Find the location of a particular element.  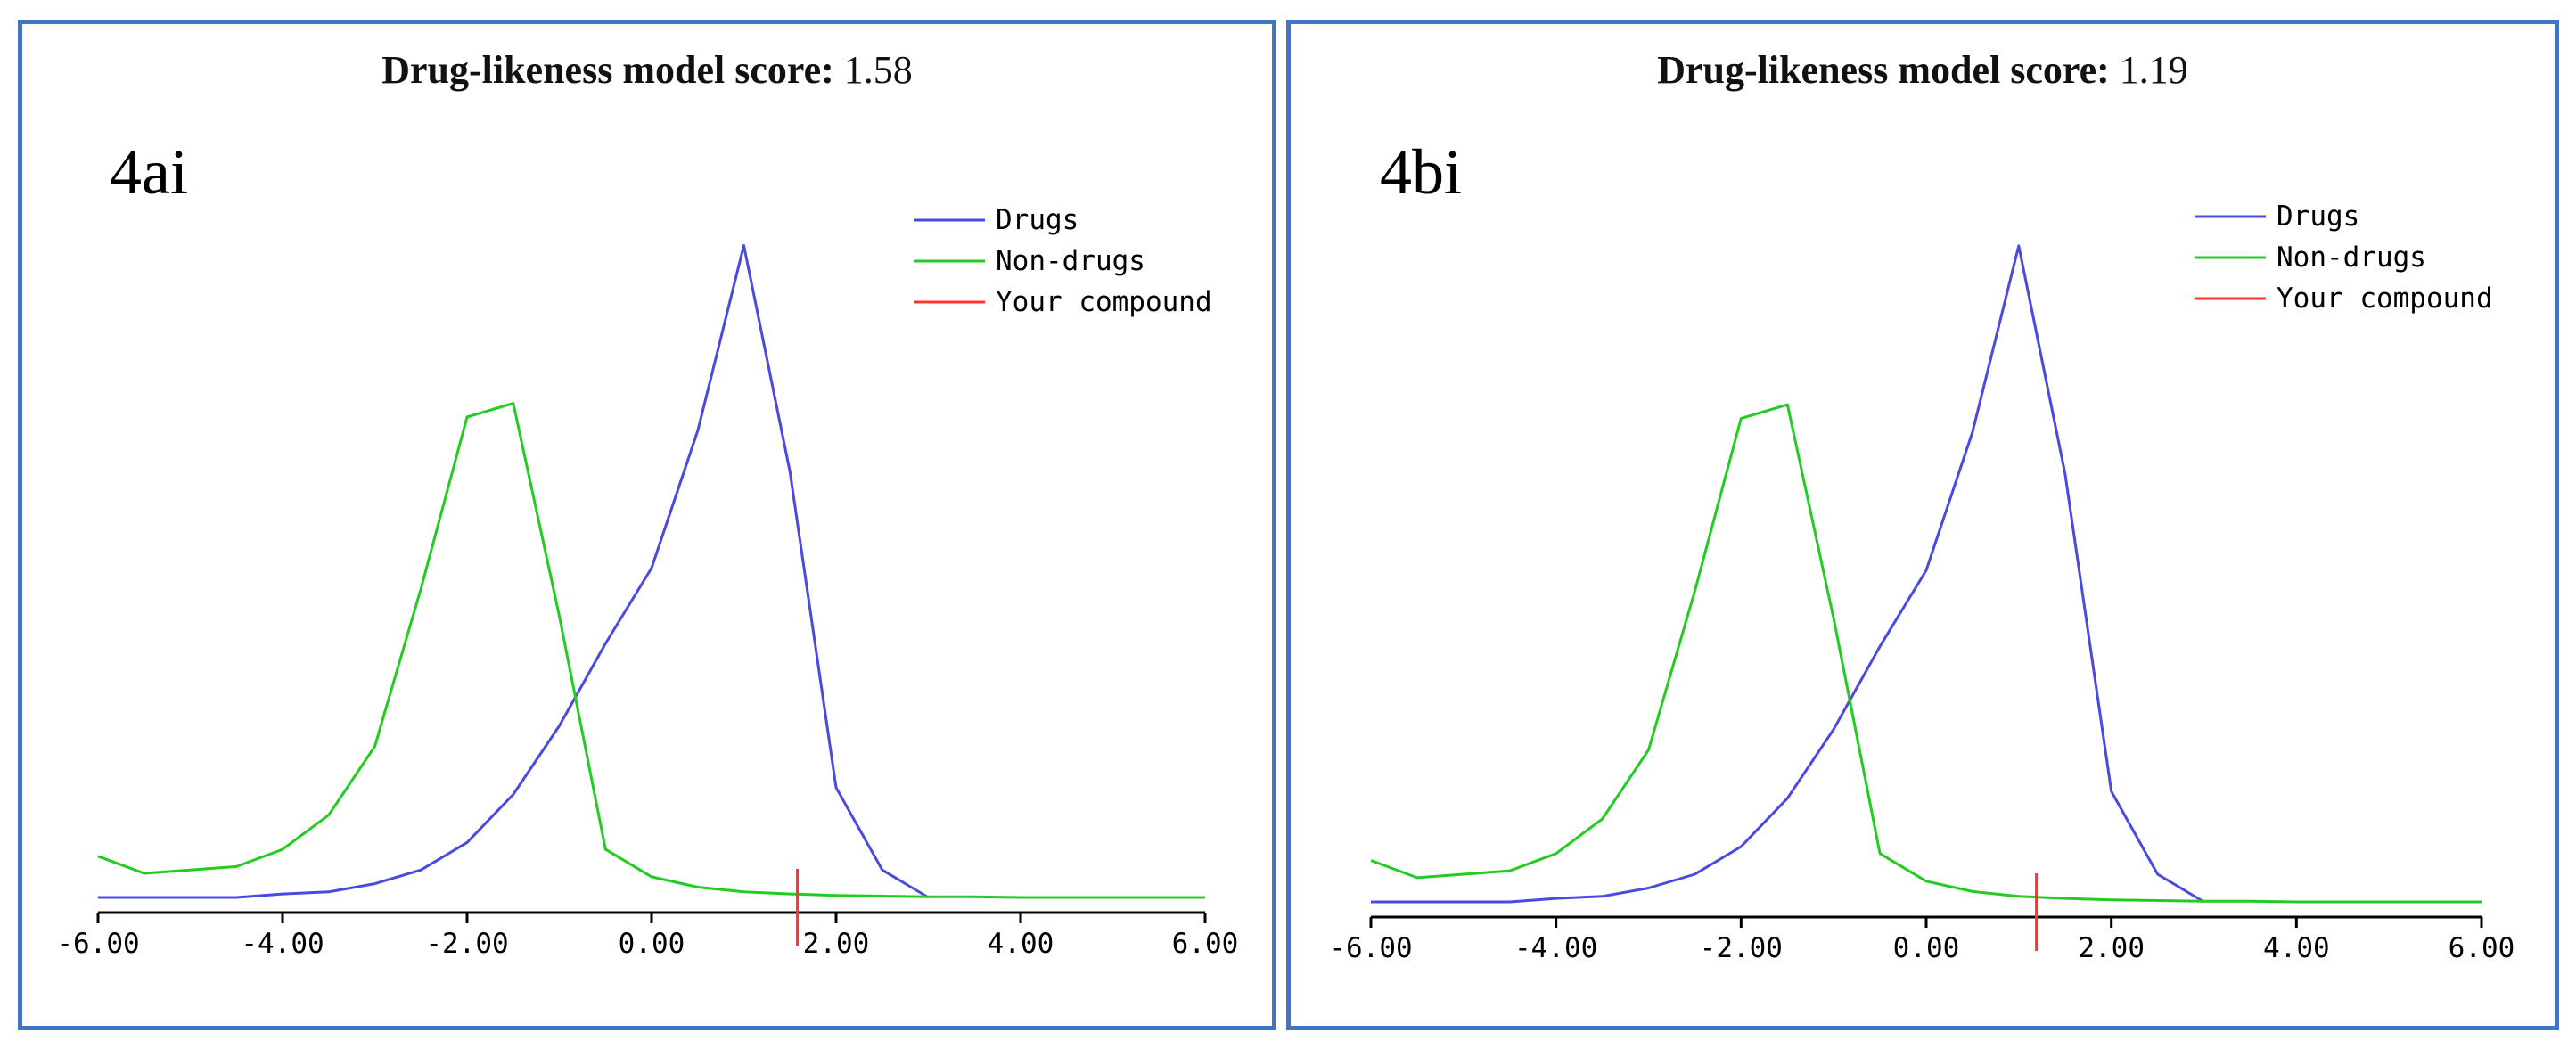

chart-title: Drug-likeness model score: 1.19 is located at coordinates (1923, 70).